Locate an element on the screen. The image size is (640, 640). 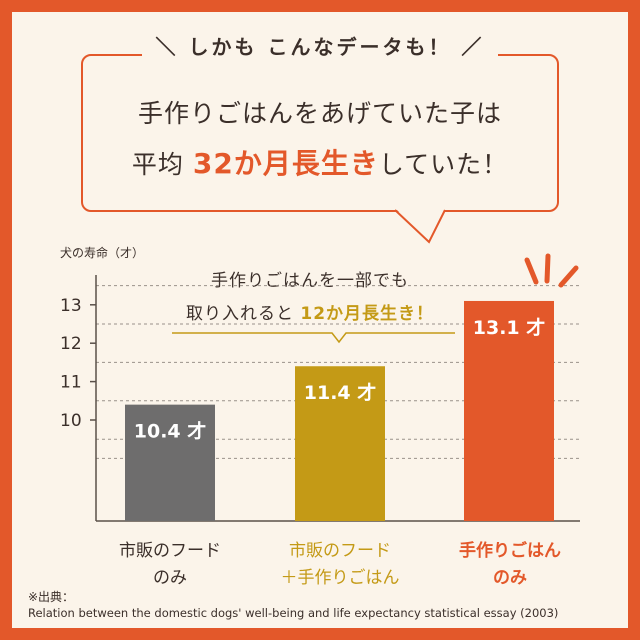
y-axis-label: 犬の寿命（才） is located at coordinates (102, 253).